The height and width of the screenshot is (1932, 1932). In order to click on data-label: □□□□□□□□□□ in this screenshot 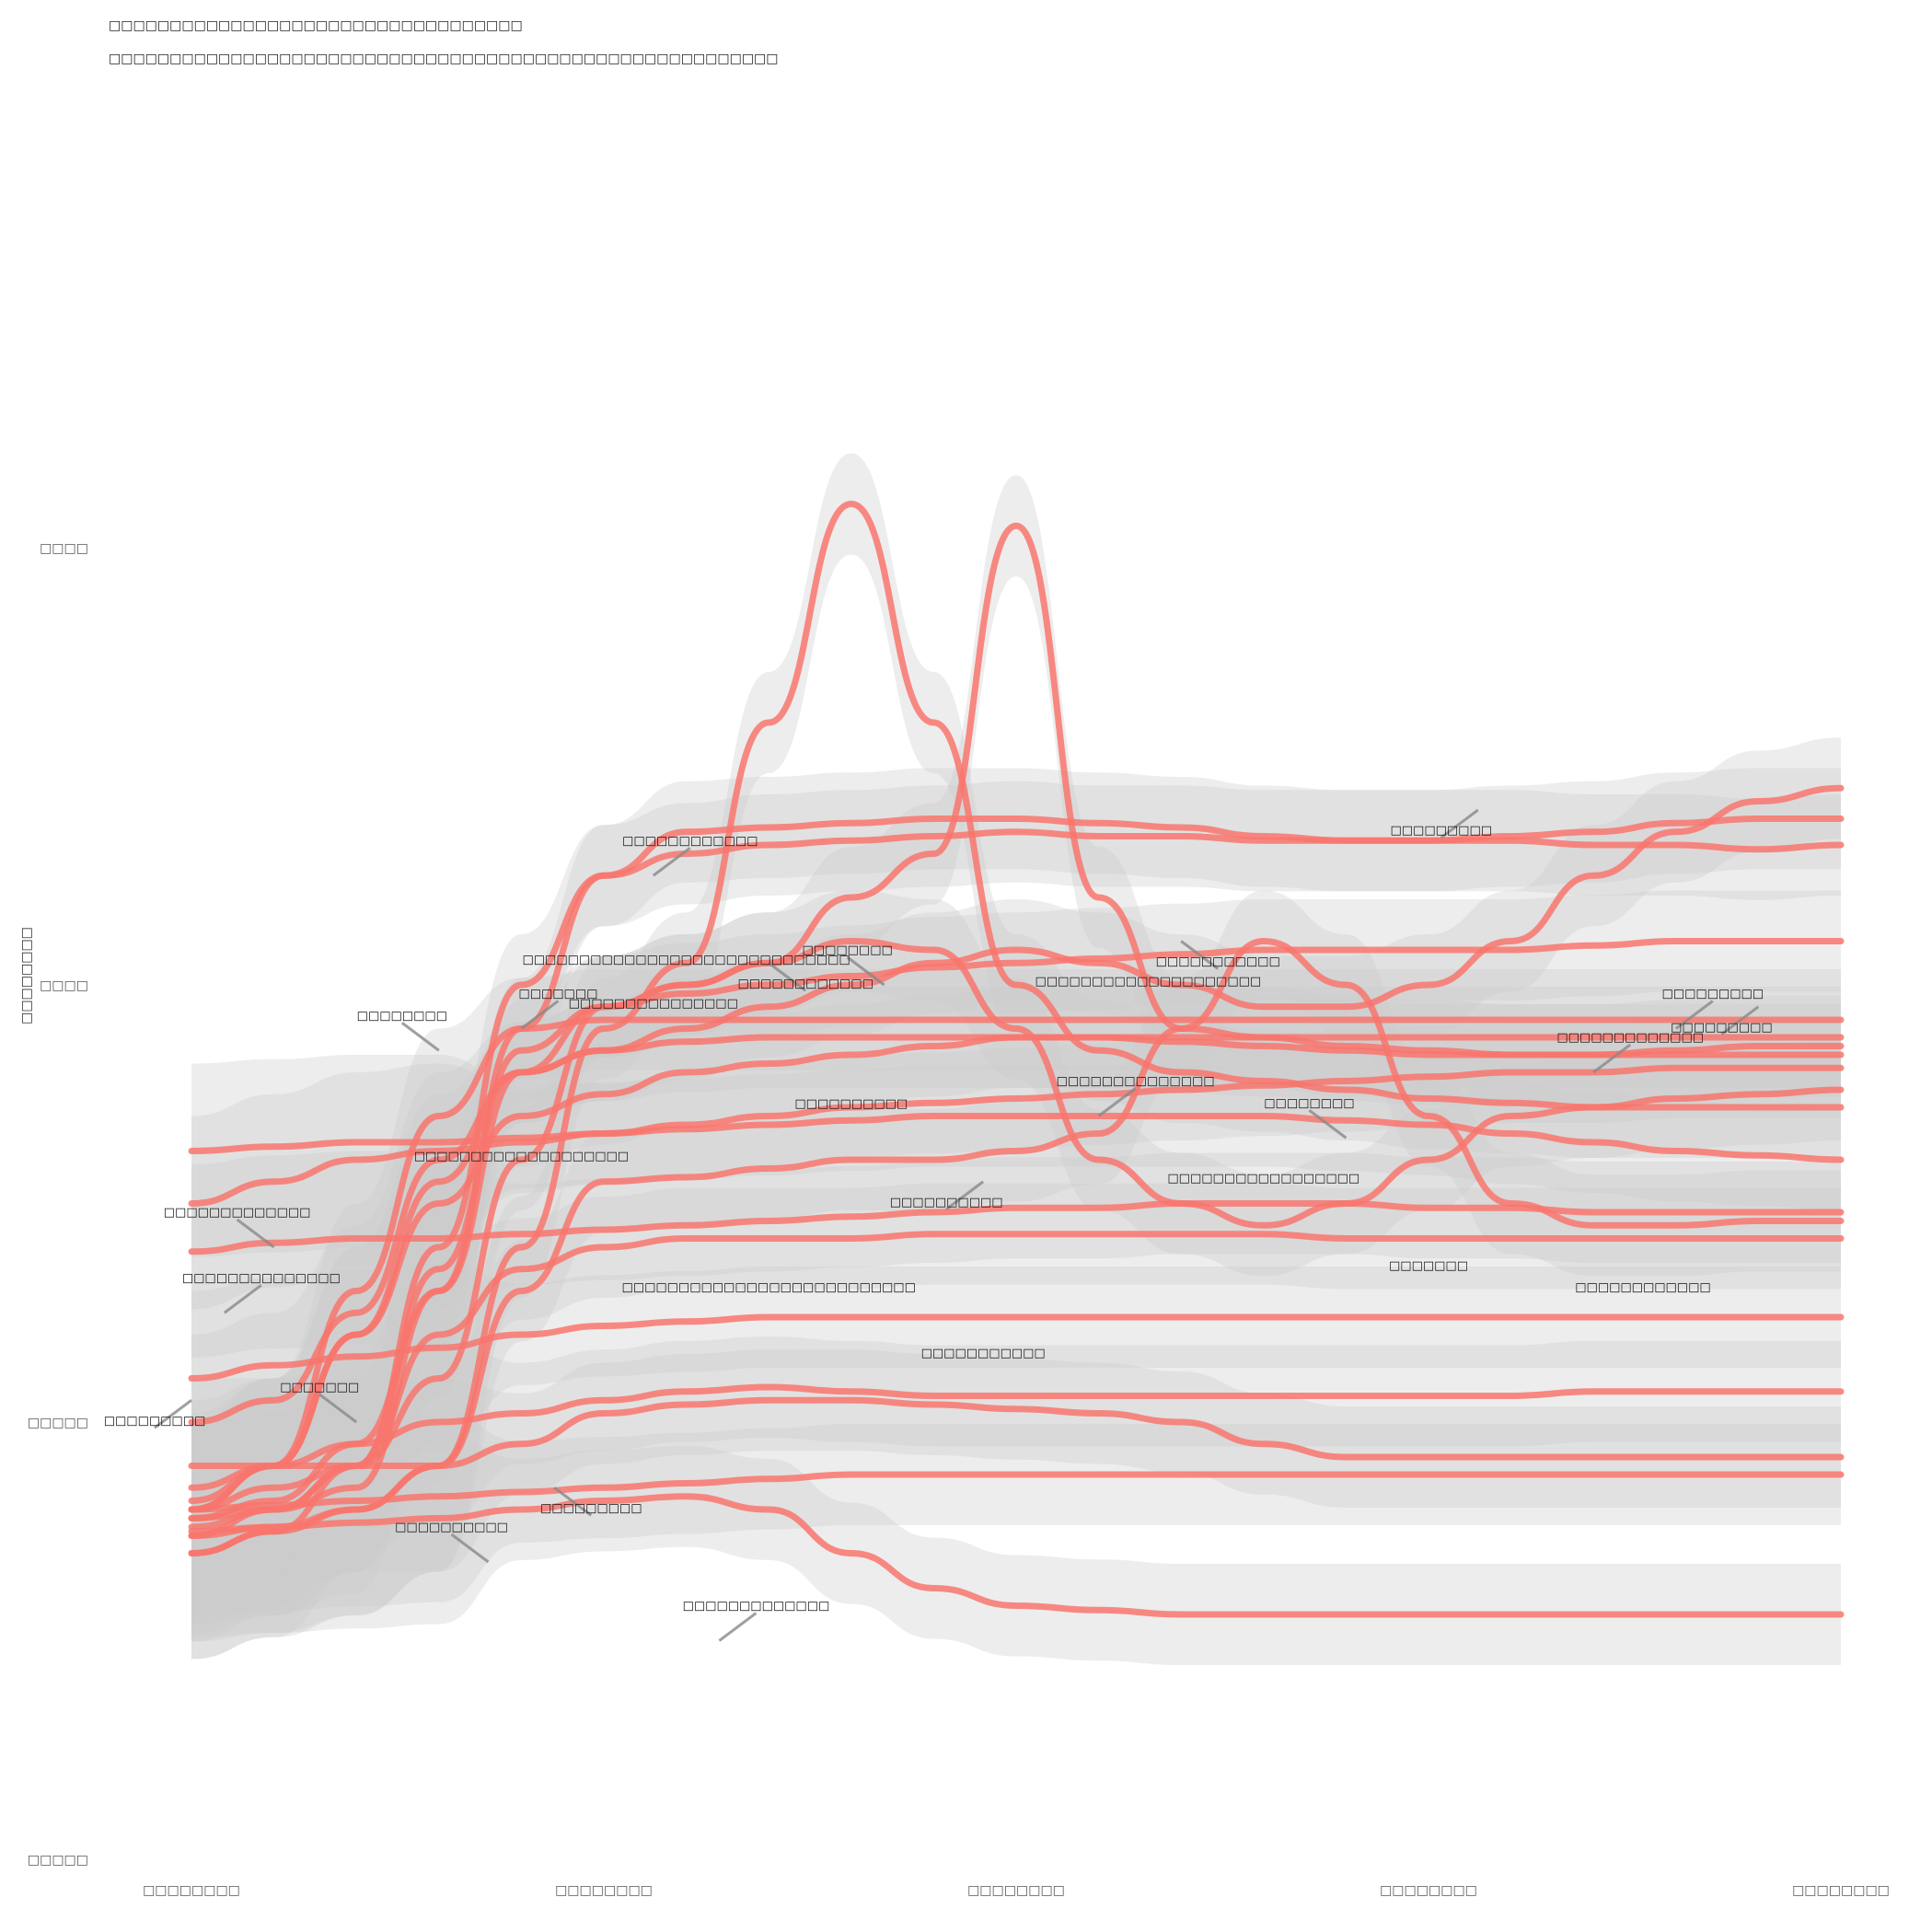, I will do `click(851, 1104)`.